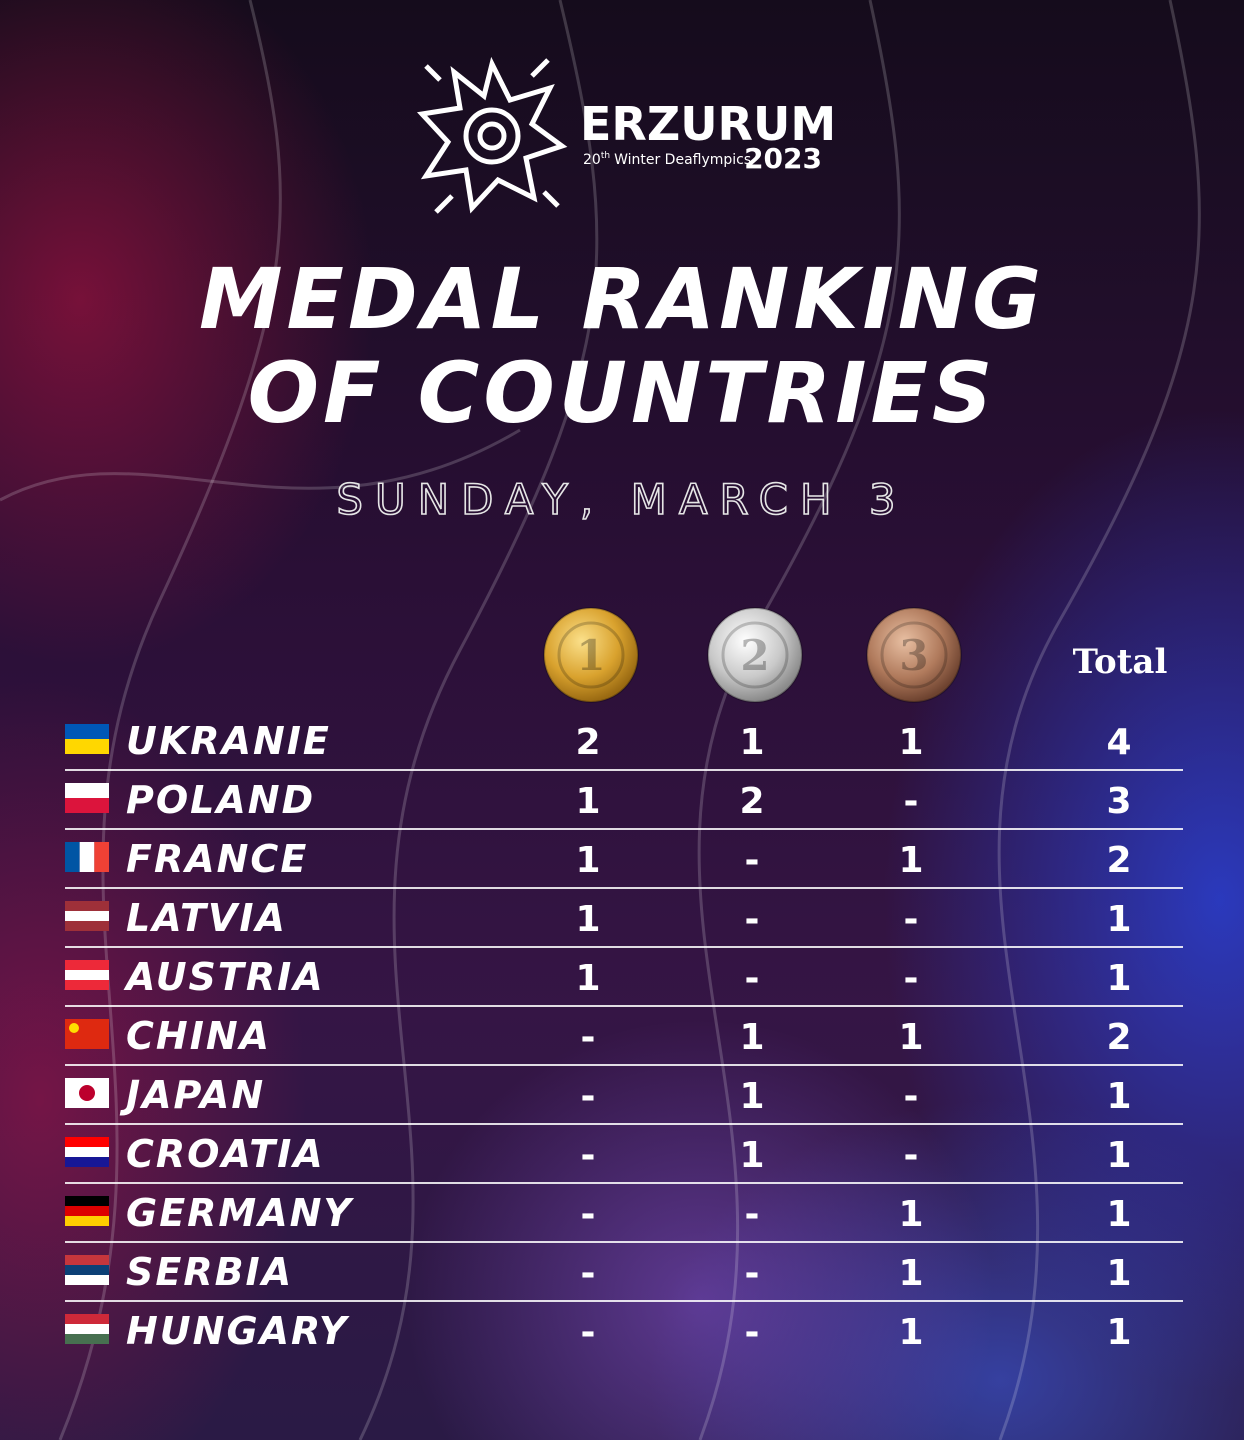 This screenshot has height=1440, width=1244. I want to click on medal-label: 1, so click(590, 655).